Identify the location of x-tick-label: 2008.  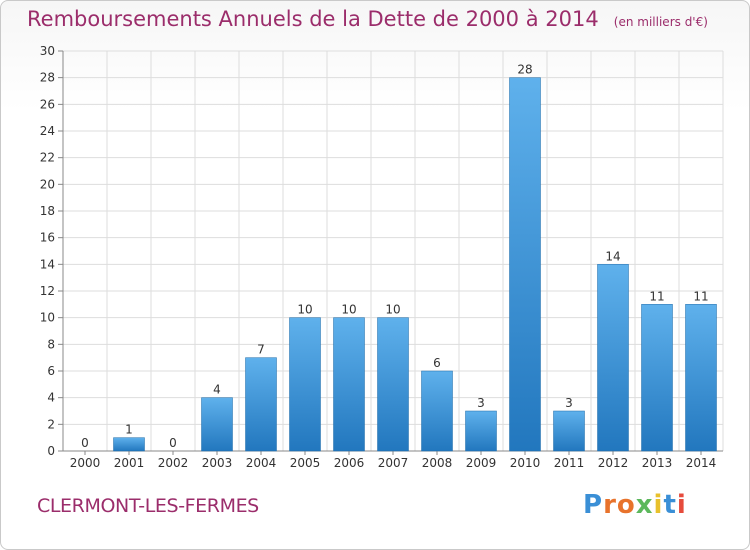
(437, 463).